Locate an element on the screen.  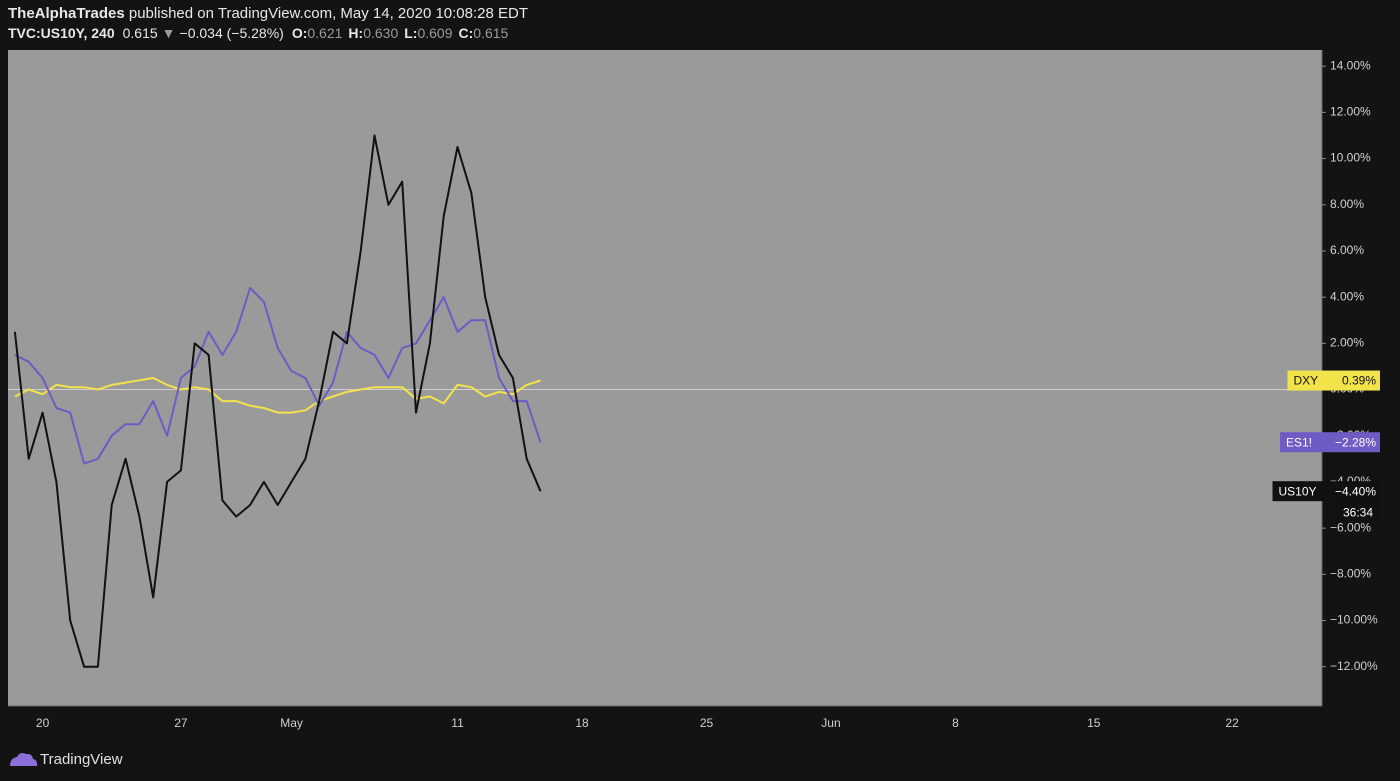
y-tick-label: −10.00% is located at coordinates (1354, 620).